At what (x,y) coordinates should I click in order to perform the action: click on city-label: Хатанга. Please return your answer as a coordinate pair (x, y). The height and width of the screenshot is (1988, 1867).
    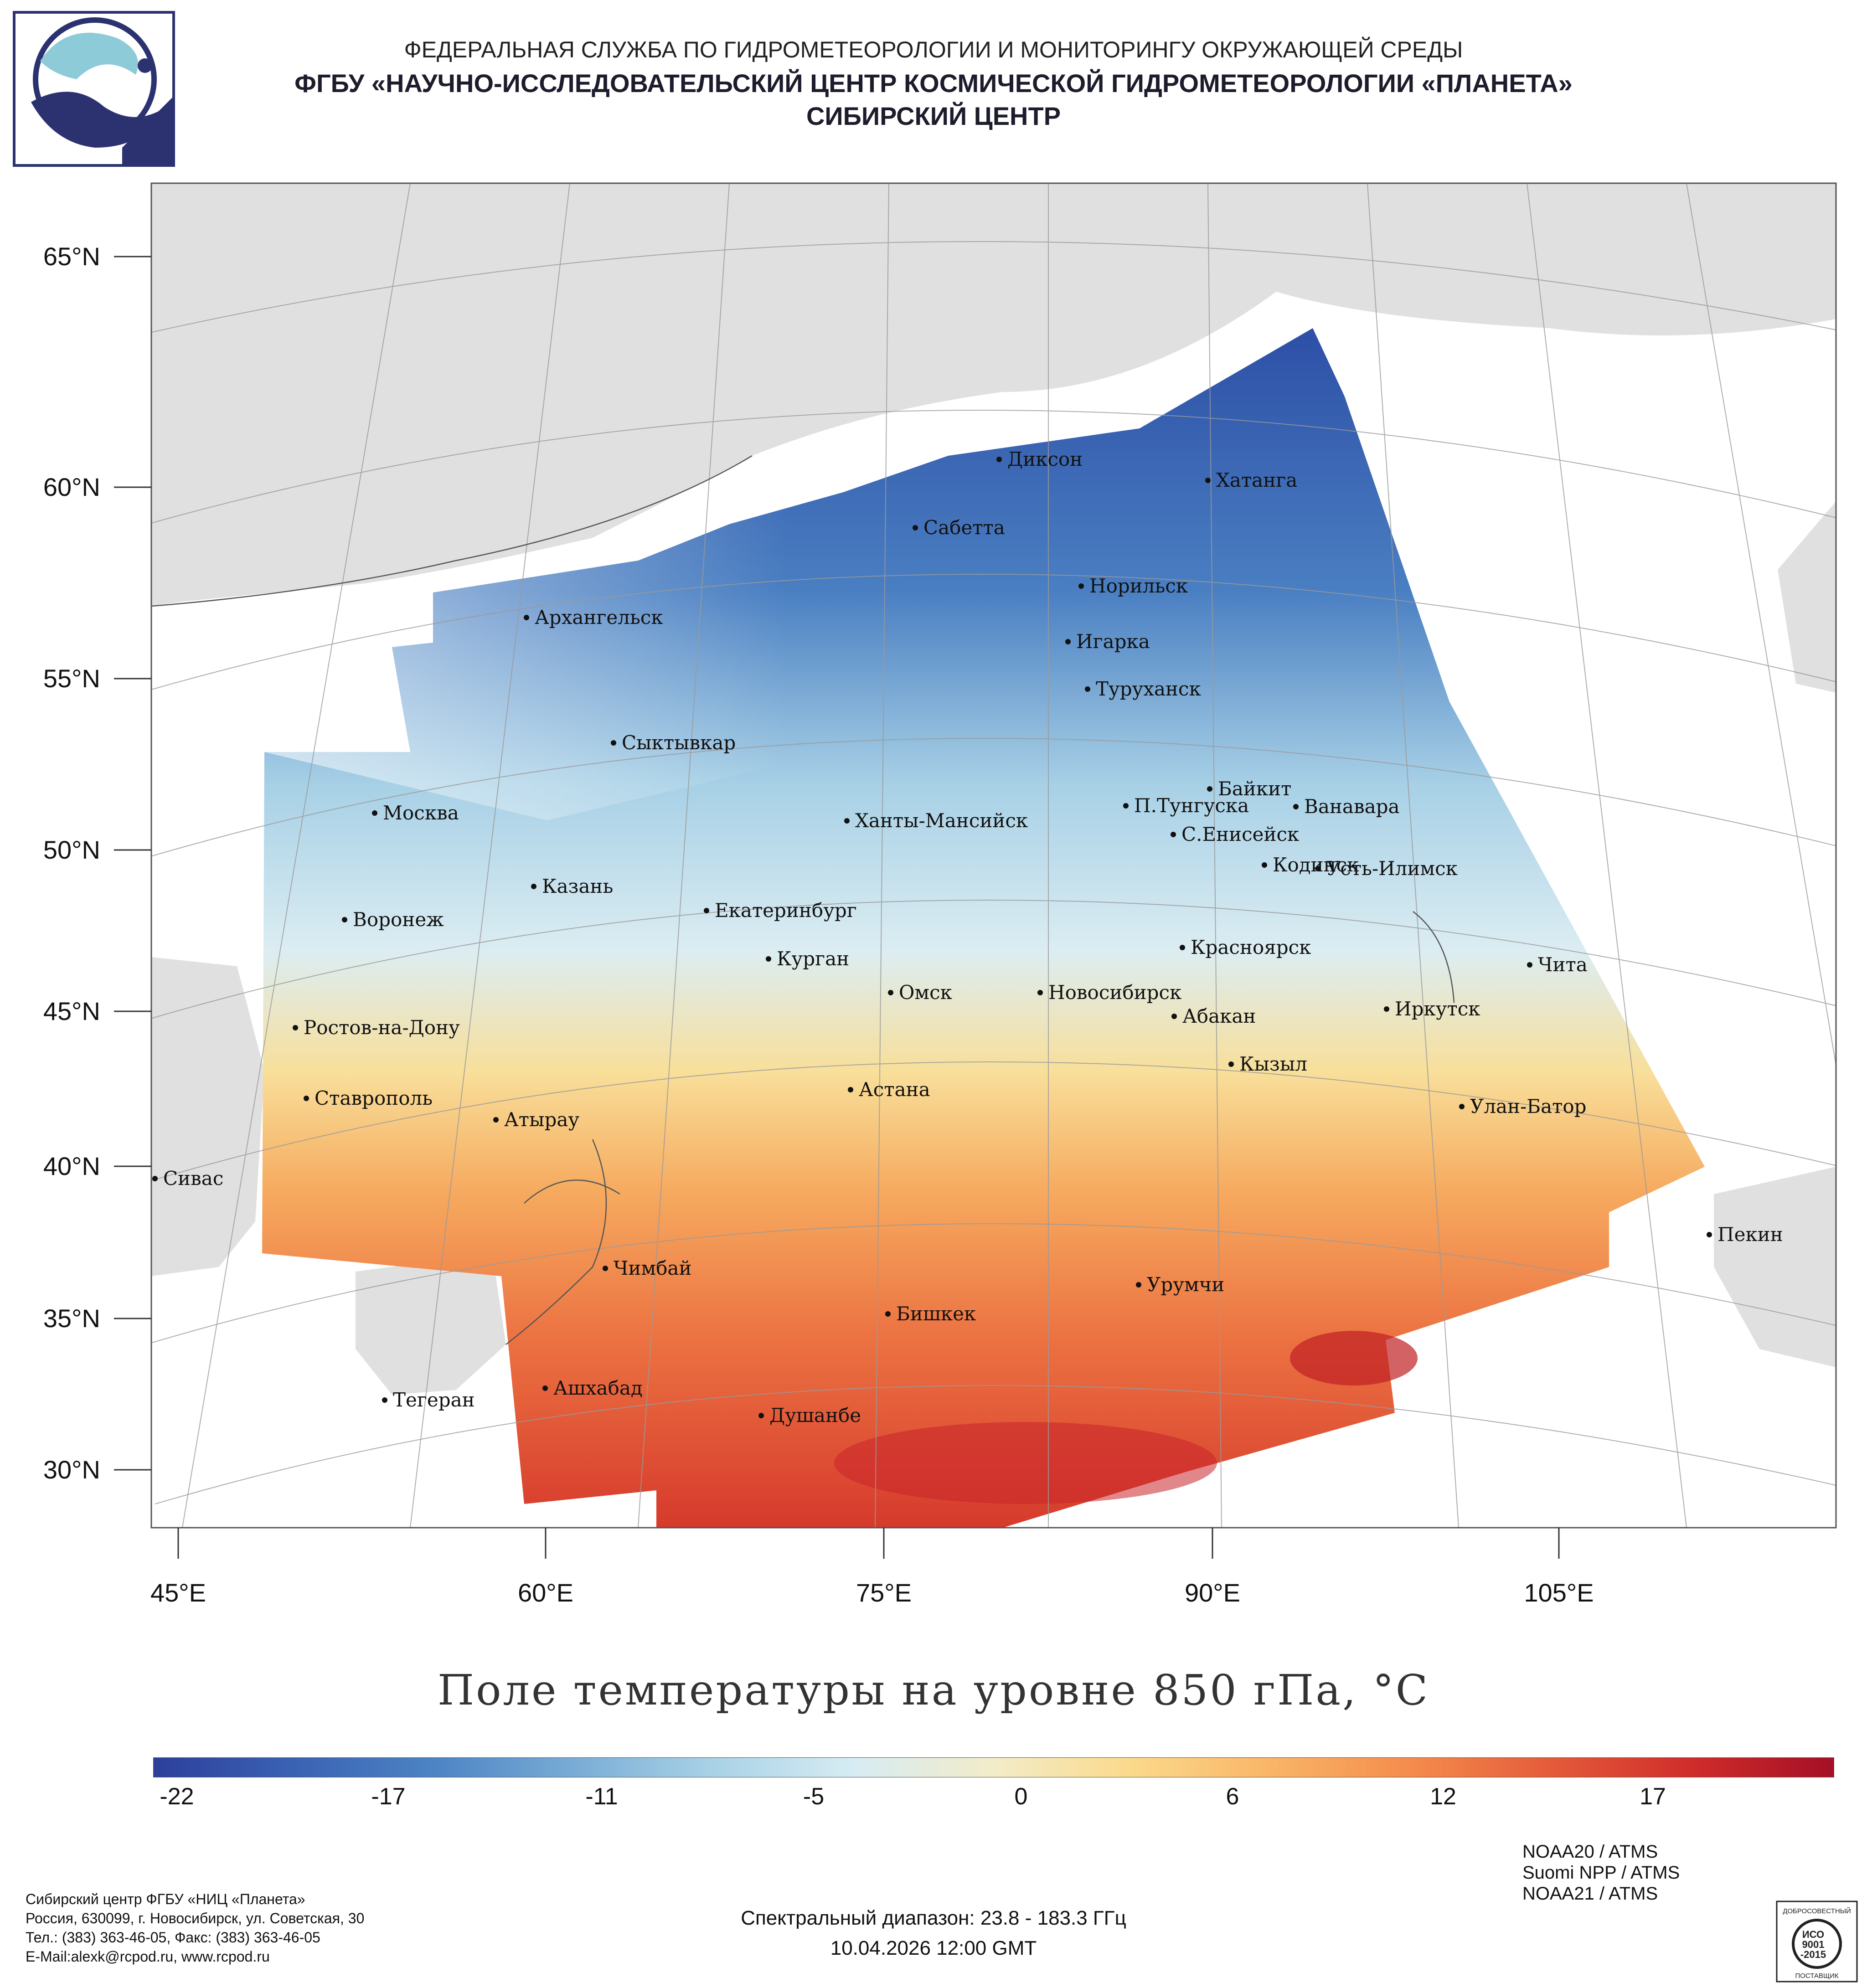
    Looking at the image, I should click on (1256, 480).